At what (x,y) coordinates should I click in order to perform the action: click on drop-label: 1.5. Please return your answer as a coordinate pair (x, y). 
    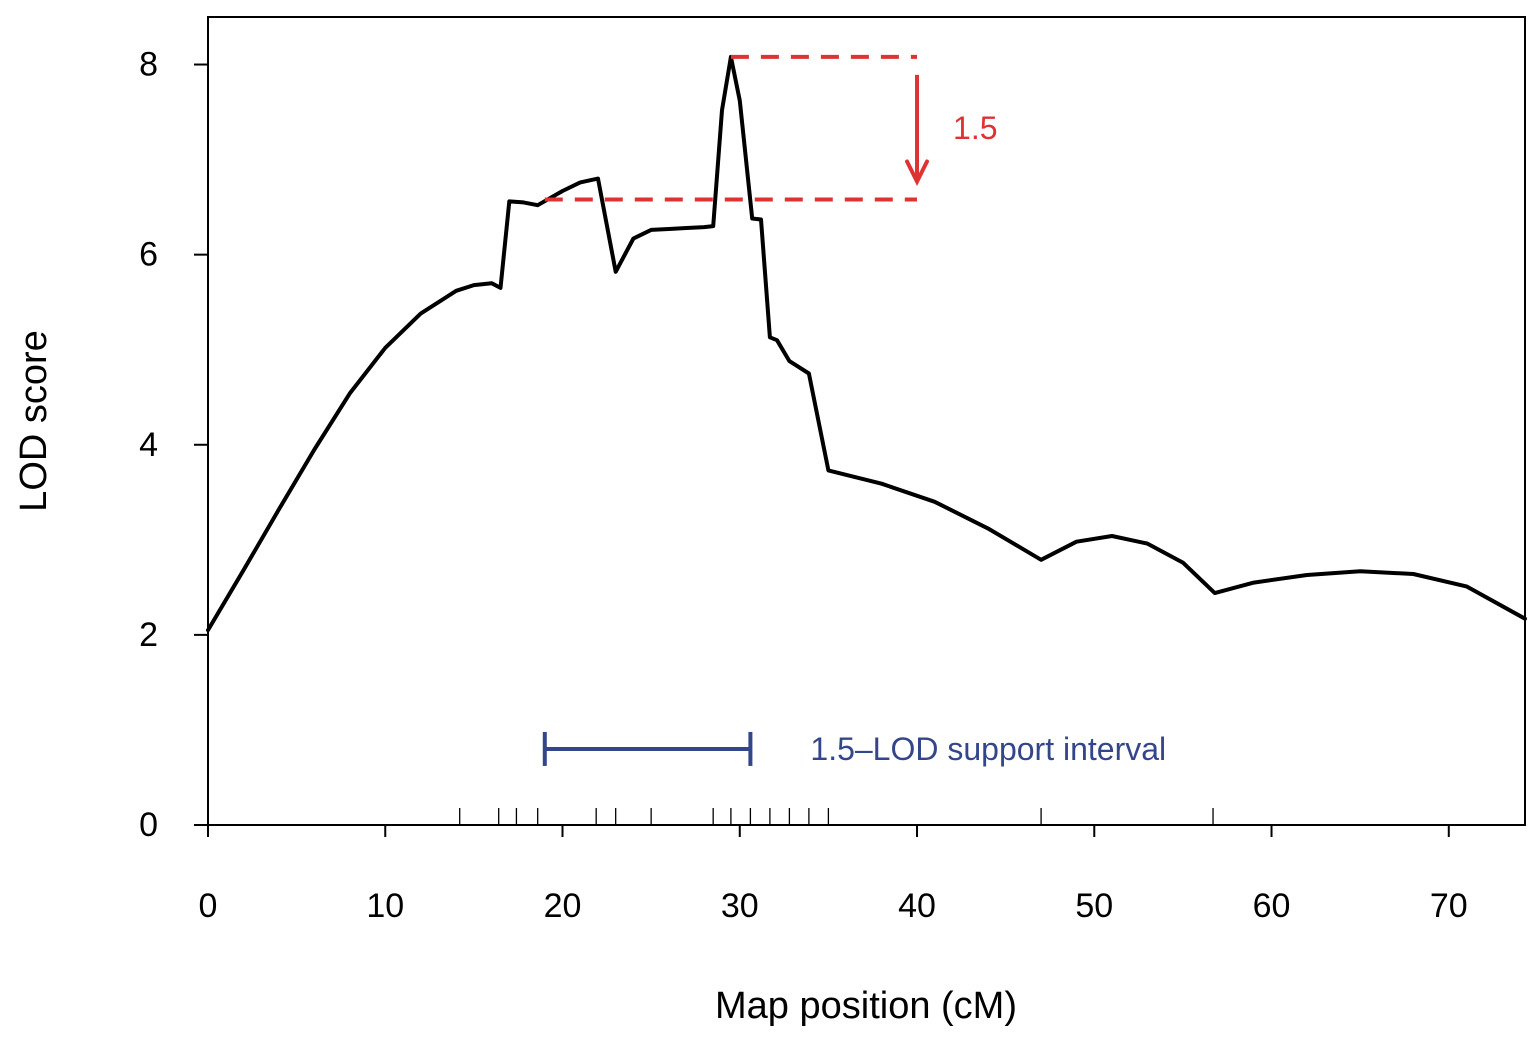
    Looking at the image, I should click on (975, 128).